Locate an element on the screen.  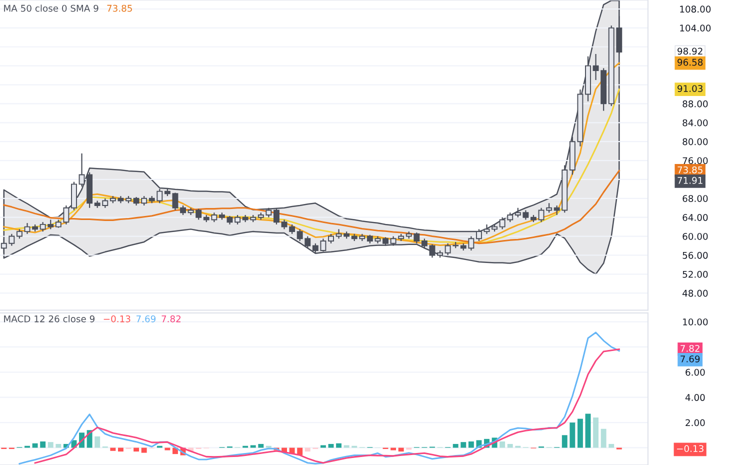
text: 91.03 is located at coordinates (690, 88).